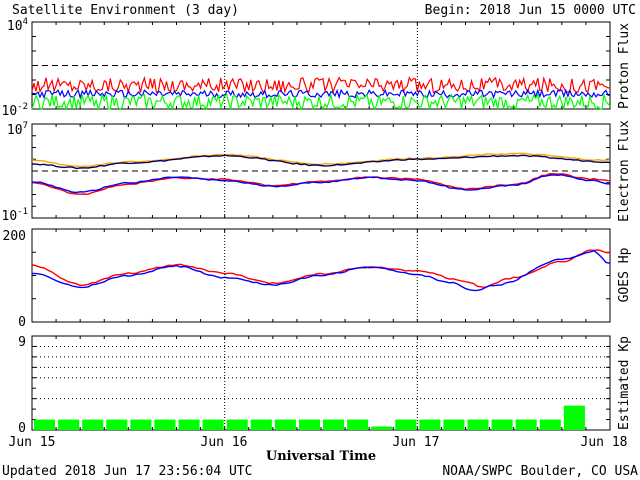 Image resolution: width=640 pixels, height=480 pixels. I want to click on electron-ytick-bottom: 10-1, so click(15, 215).